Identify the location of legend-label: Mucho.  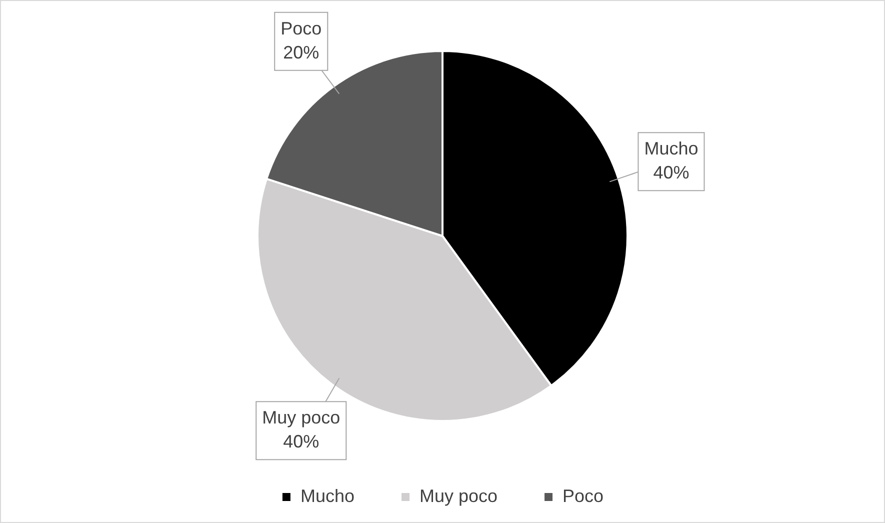
(327, 496).